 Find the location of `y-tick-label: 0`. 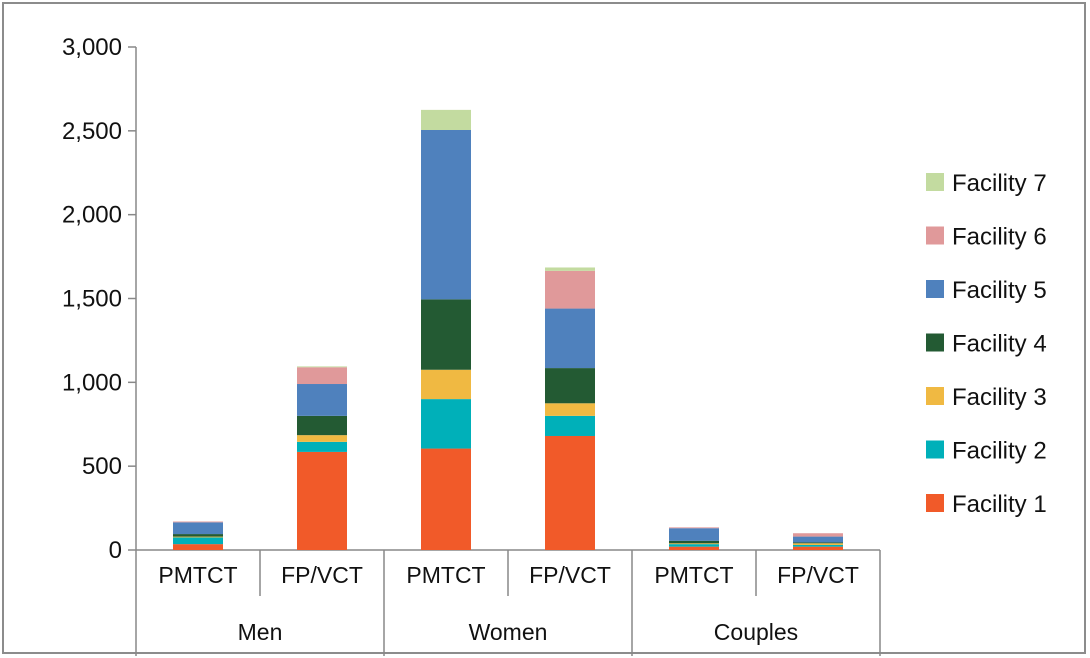

y-tick-label: 0 is located at coordinates (115, 550).